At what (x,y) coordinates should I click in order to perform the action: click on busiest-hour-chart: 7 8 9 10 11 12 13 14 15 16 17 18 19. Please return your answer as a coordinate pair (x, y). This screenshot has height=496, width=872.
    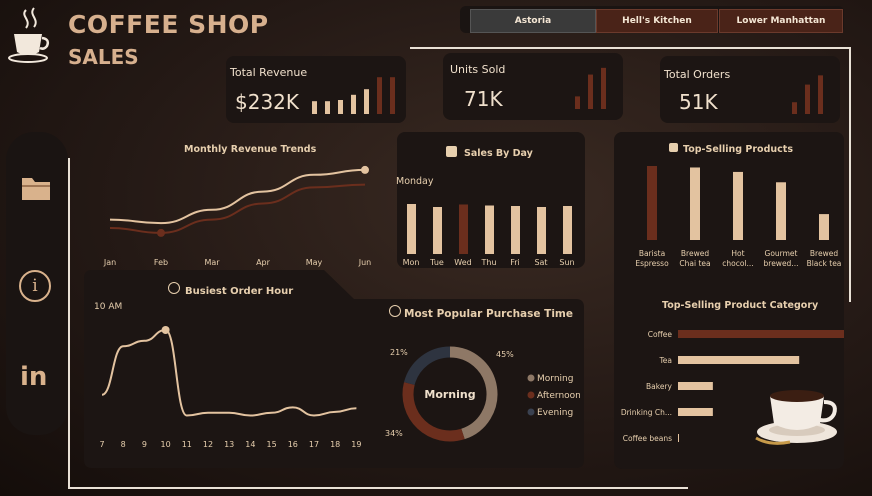
    Looking at the image, I should click on (230, 387).